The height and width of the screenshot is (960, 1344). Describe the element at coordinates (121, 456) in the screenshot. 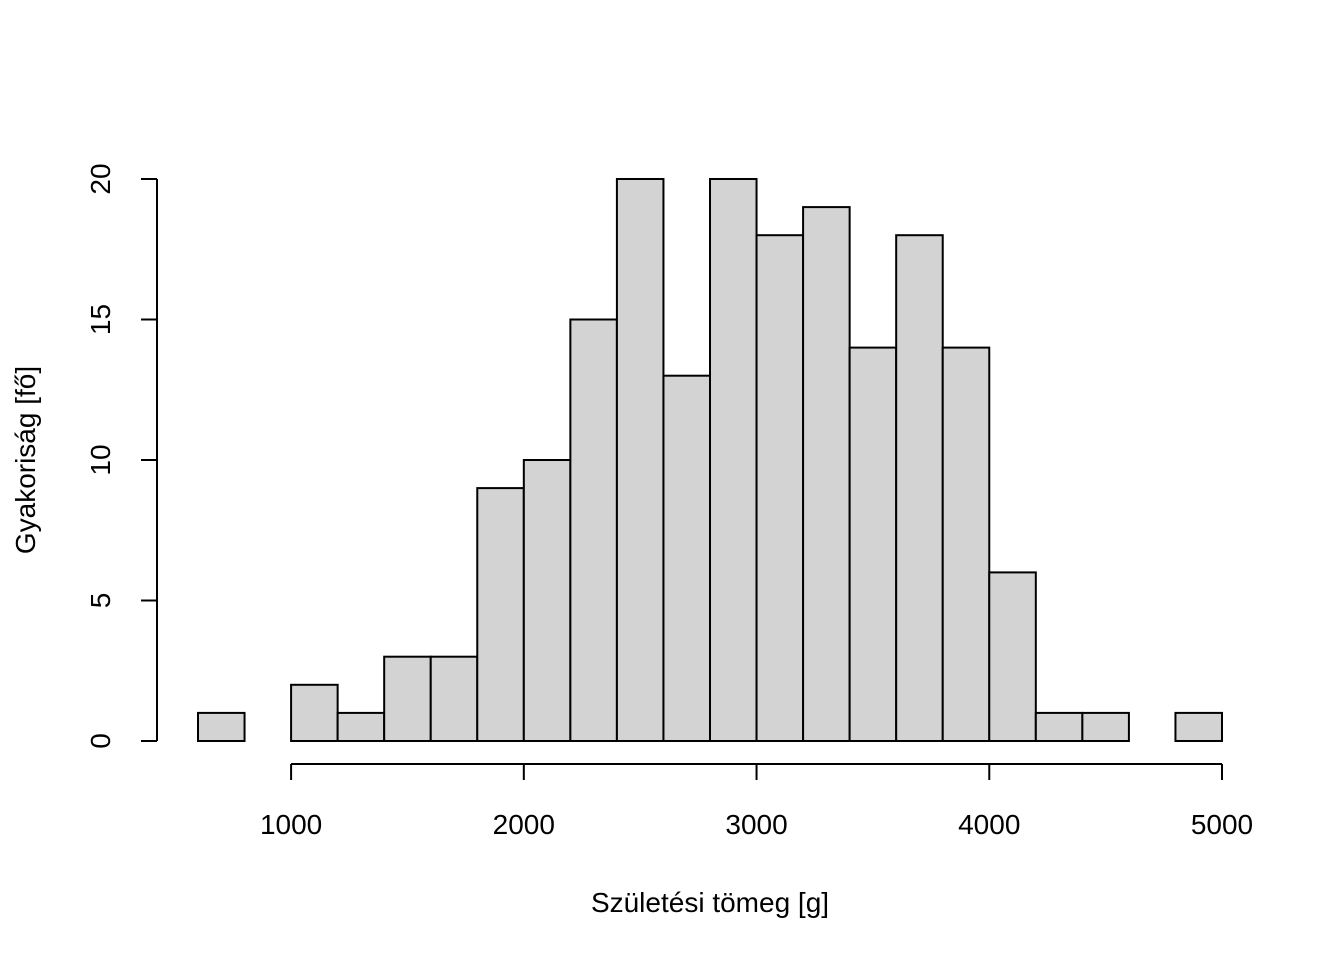

I see `y-axis: 0 5 10 15 20` at that location.